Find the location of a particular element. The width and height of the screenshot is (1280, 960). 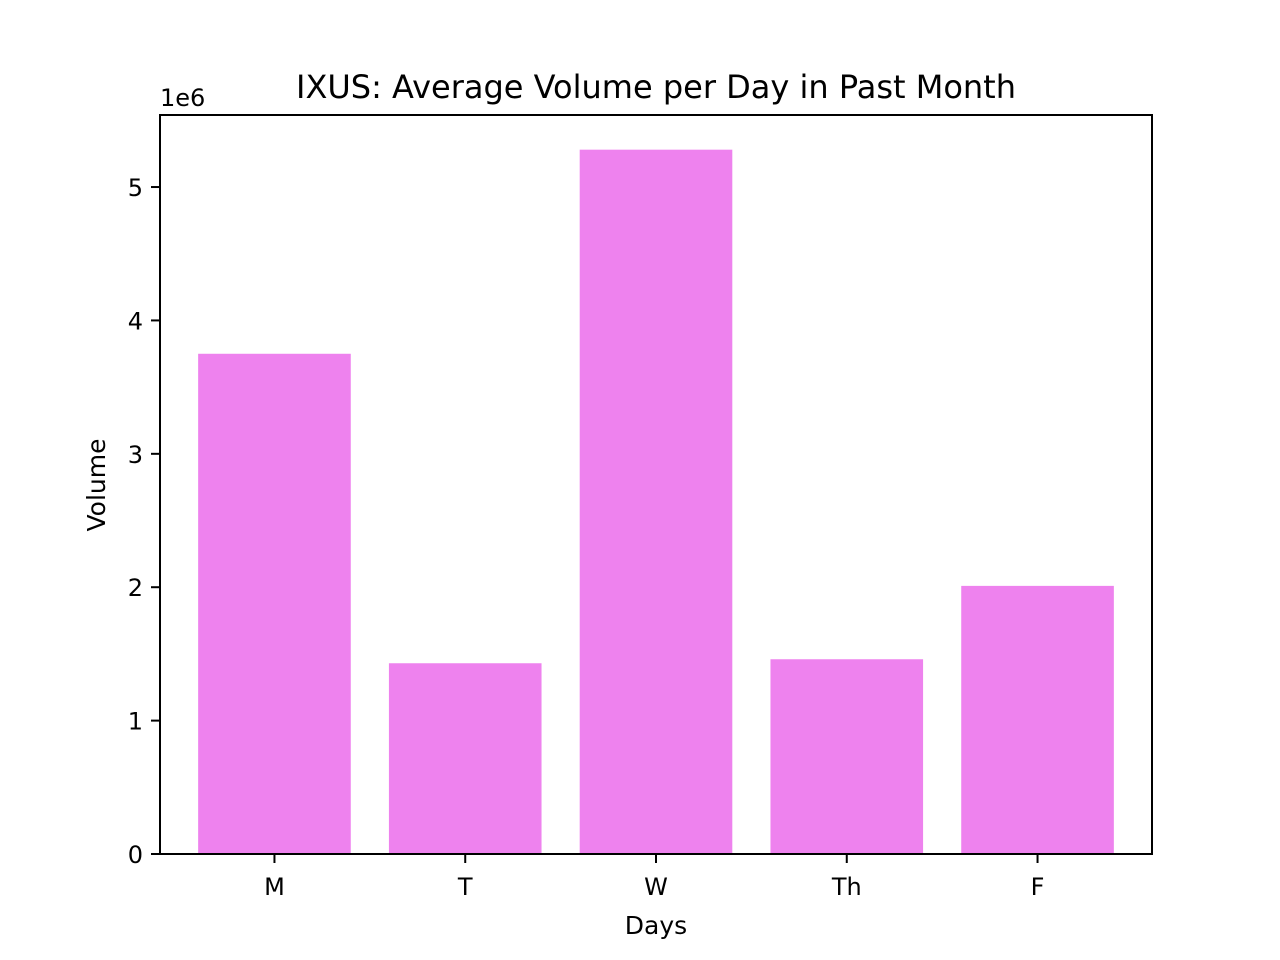

x-tick-label: M is located at coordinates (274, 887).